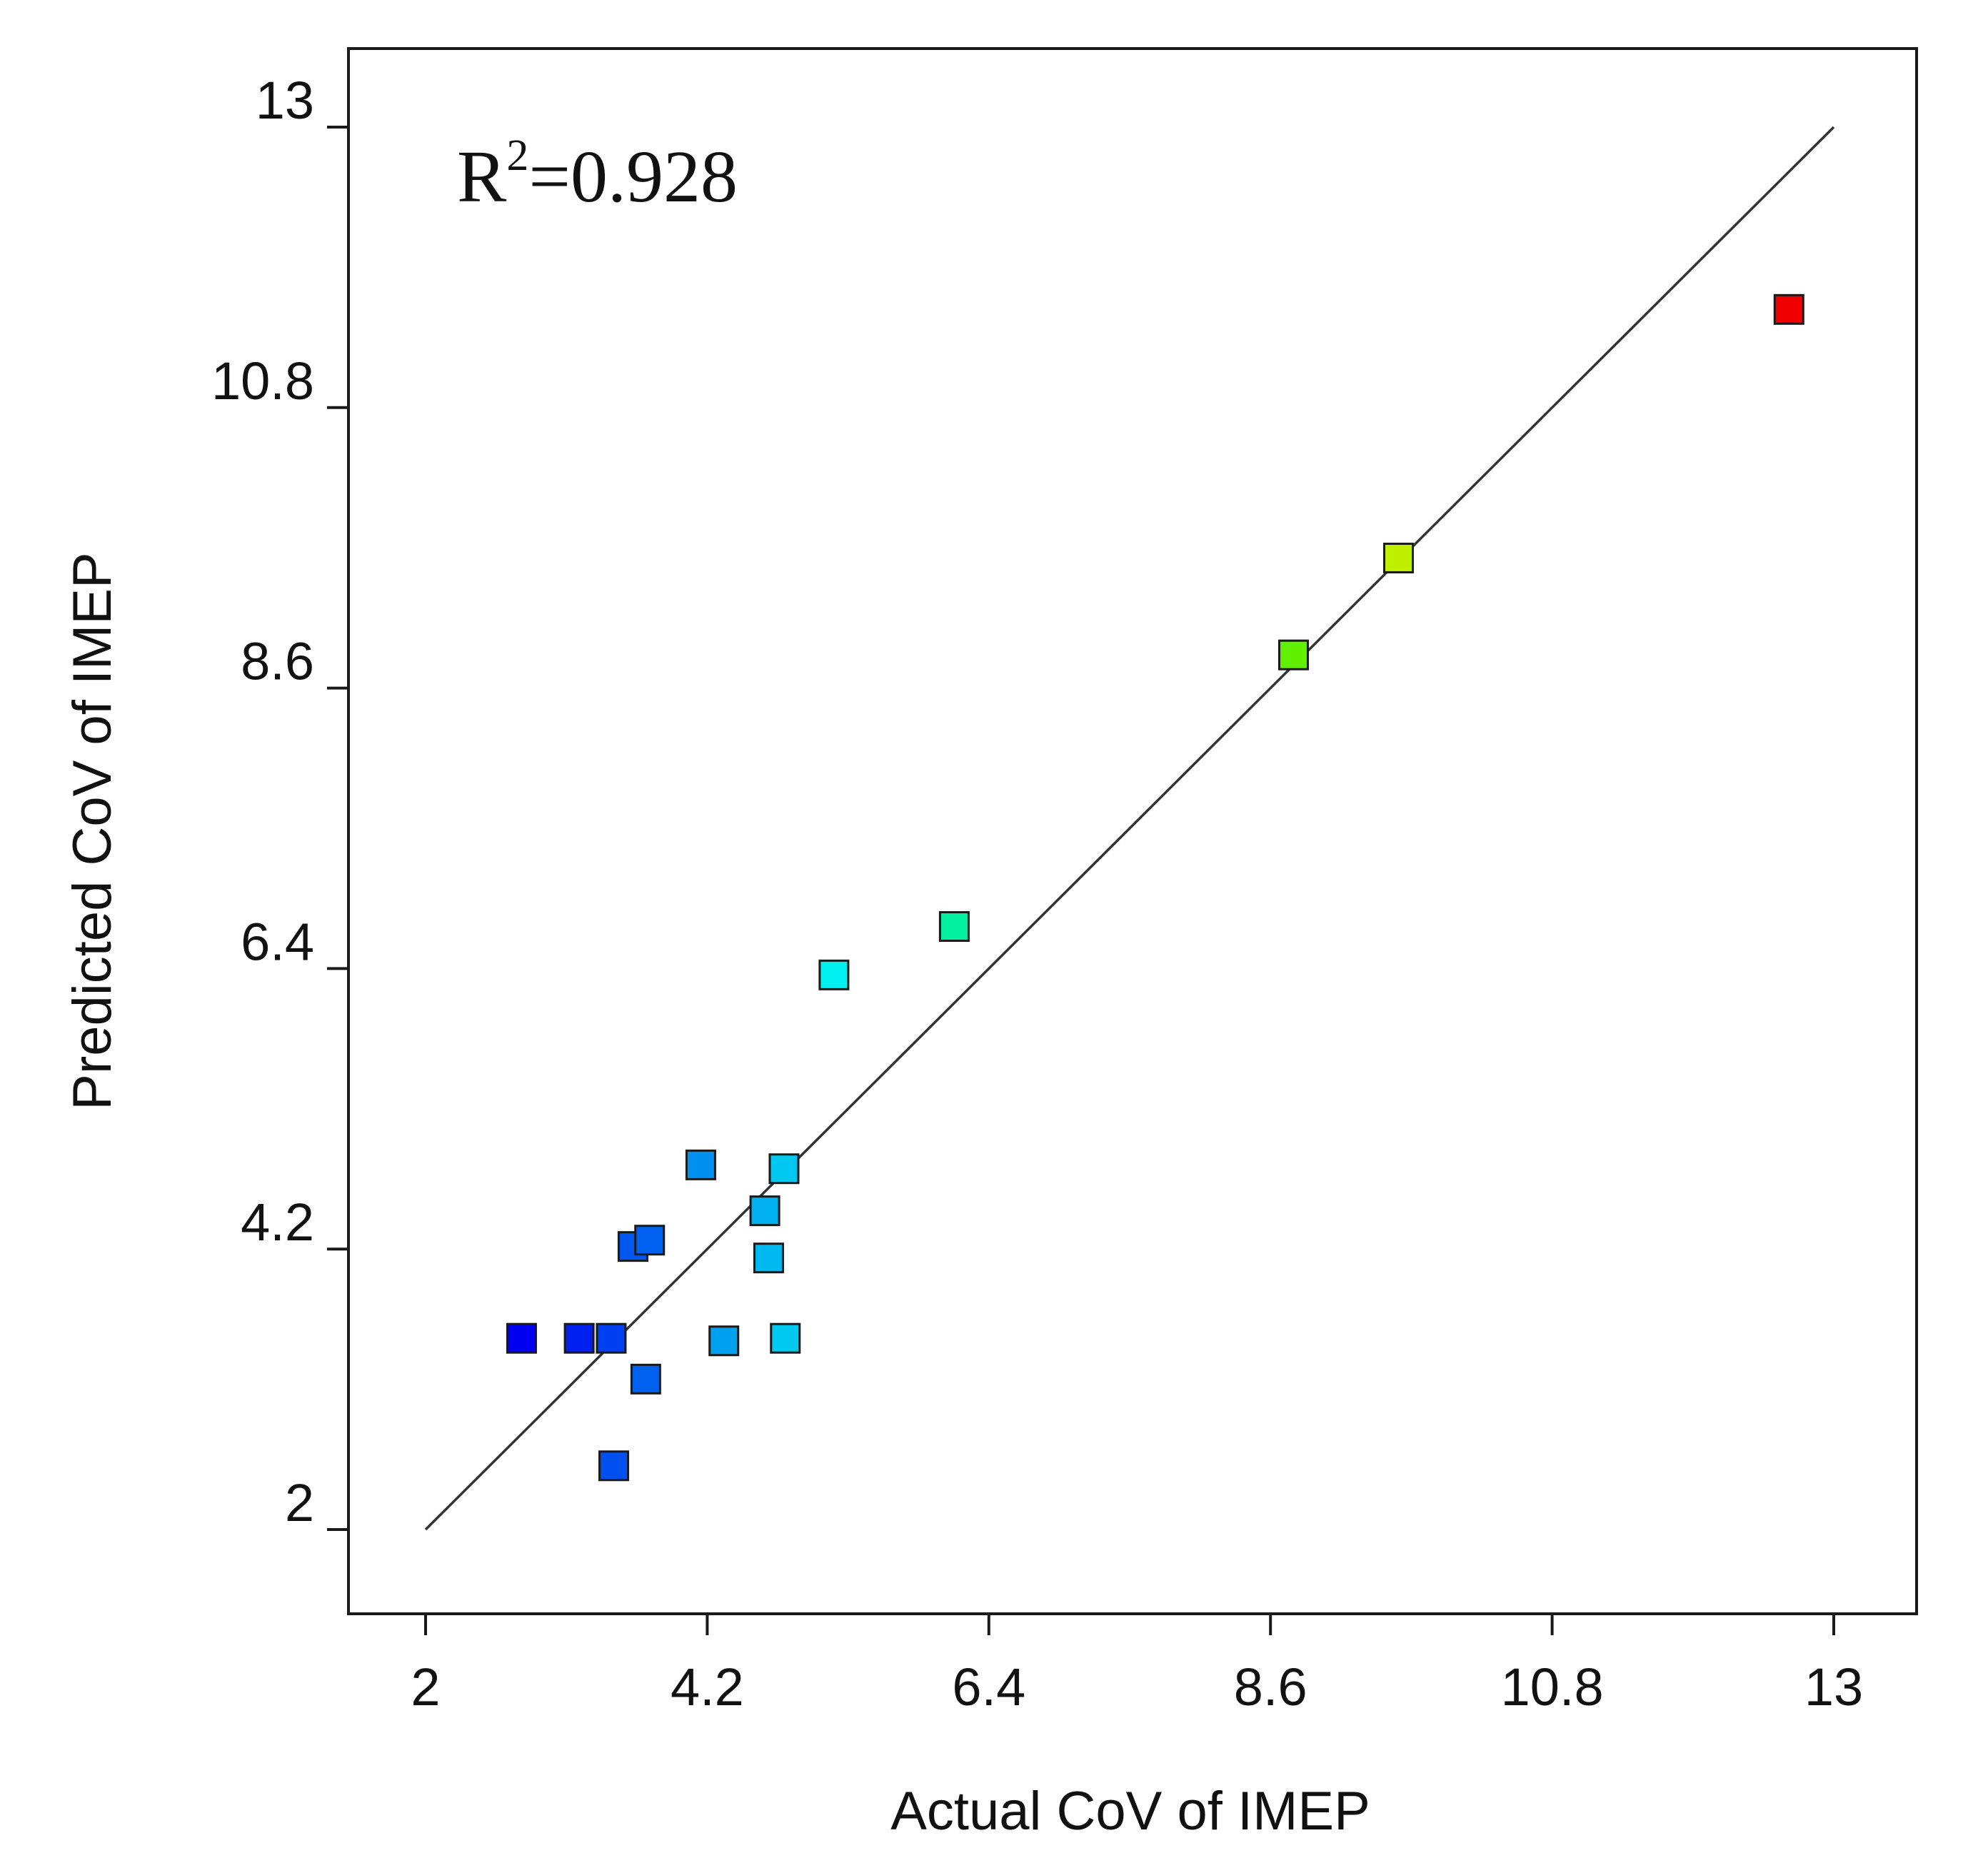 This screenshot has height=1868, width=1988. I want to click on y-tick-label: 13, so click(285, 100).